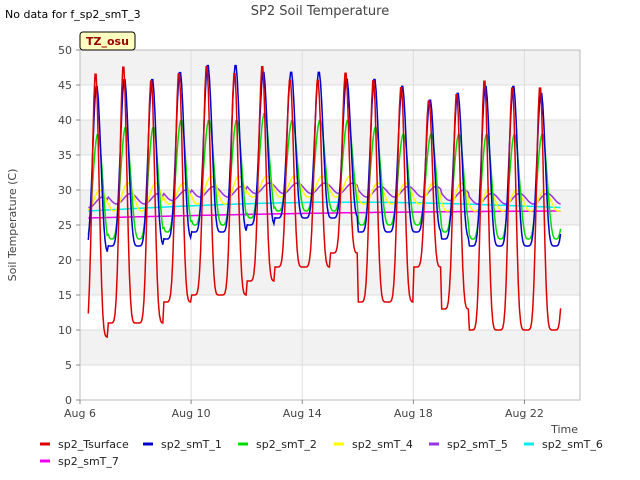 Image resolution: width=640 pixels, height=480 pixels. What do you see at coordinates (65, 260) in the screenshot?
I see `y-tick-label: 20` at bounding box center [65, 260].